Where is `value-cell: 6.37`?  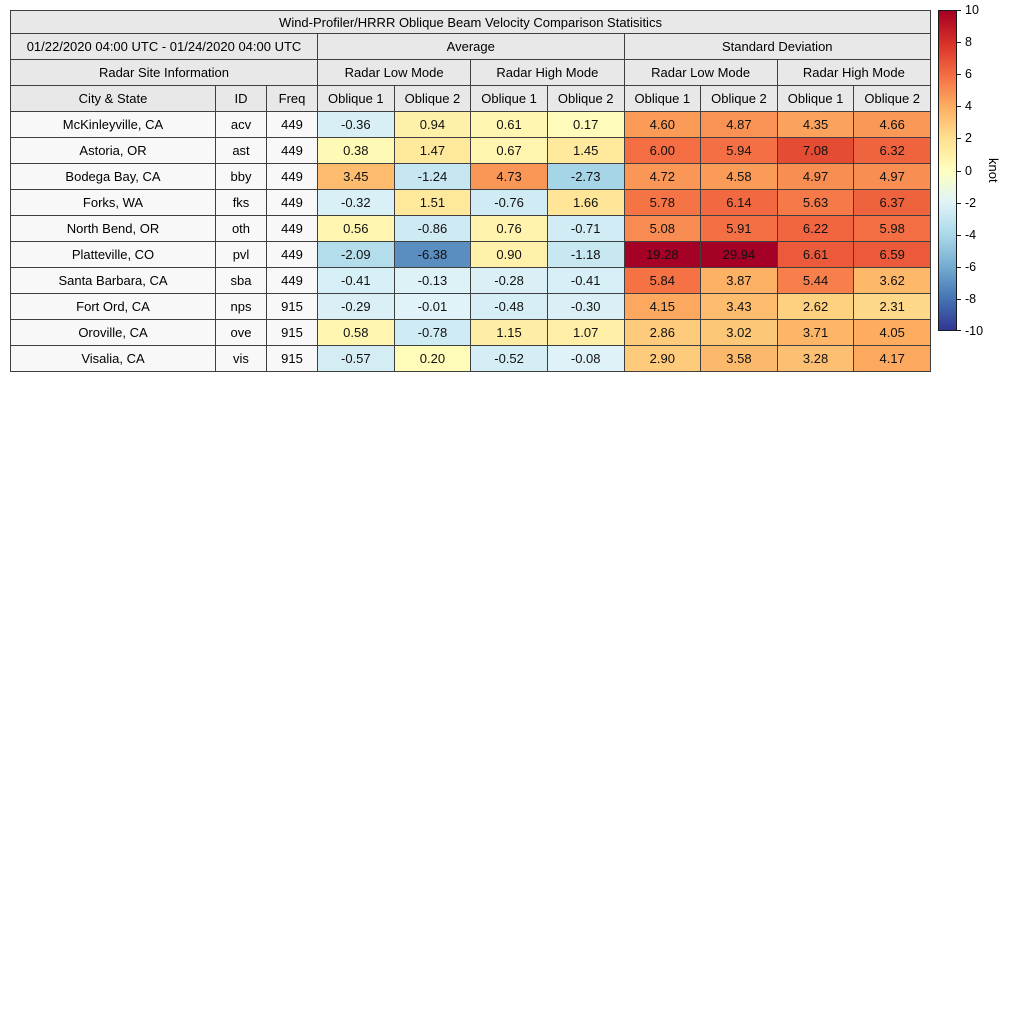
value-cell: 6.37 is located at coordinates (892, 202).